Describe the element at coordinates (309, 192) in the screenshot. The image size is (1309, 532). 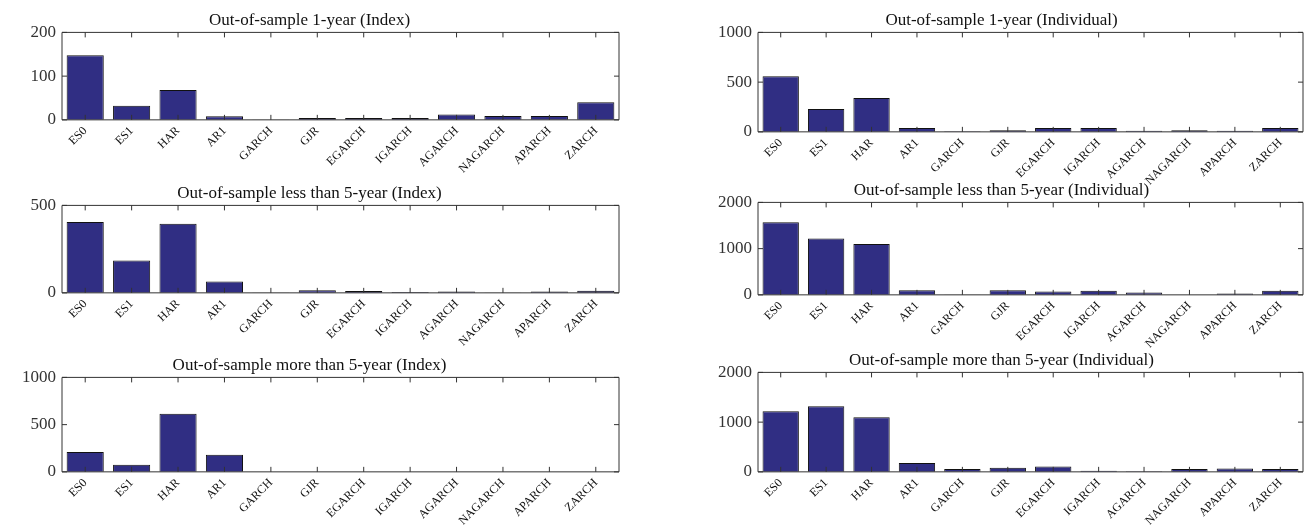
I see `chart-title: Out-of-sample less than 5-year (Index)` at that location.